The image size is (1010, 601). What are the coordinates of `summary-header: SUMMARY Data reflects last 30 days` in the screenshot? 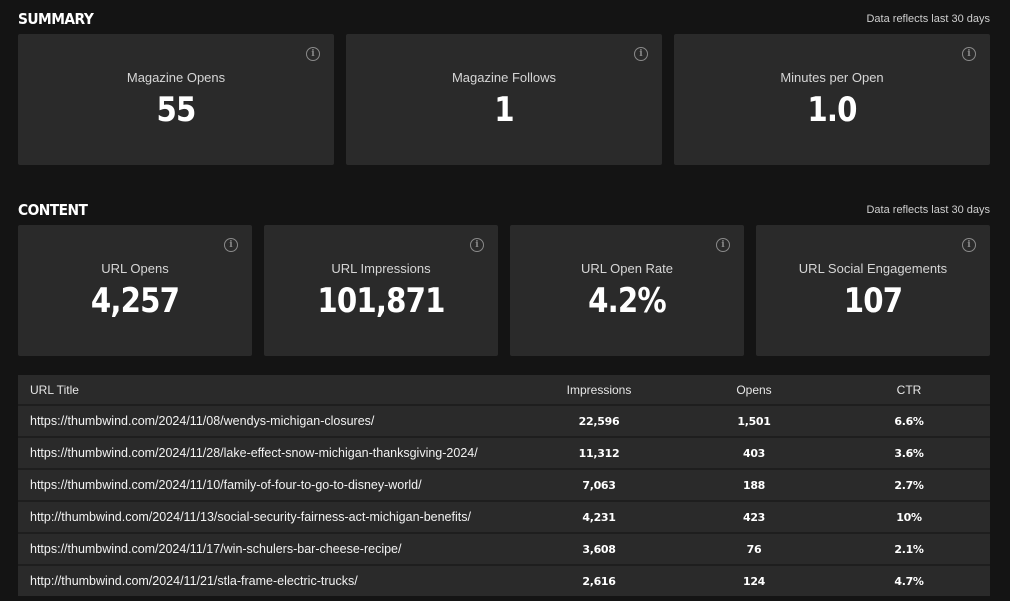 It's located at (504, 19).